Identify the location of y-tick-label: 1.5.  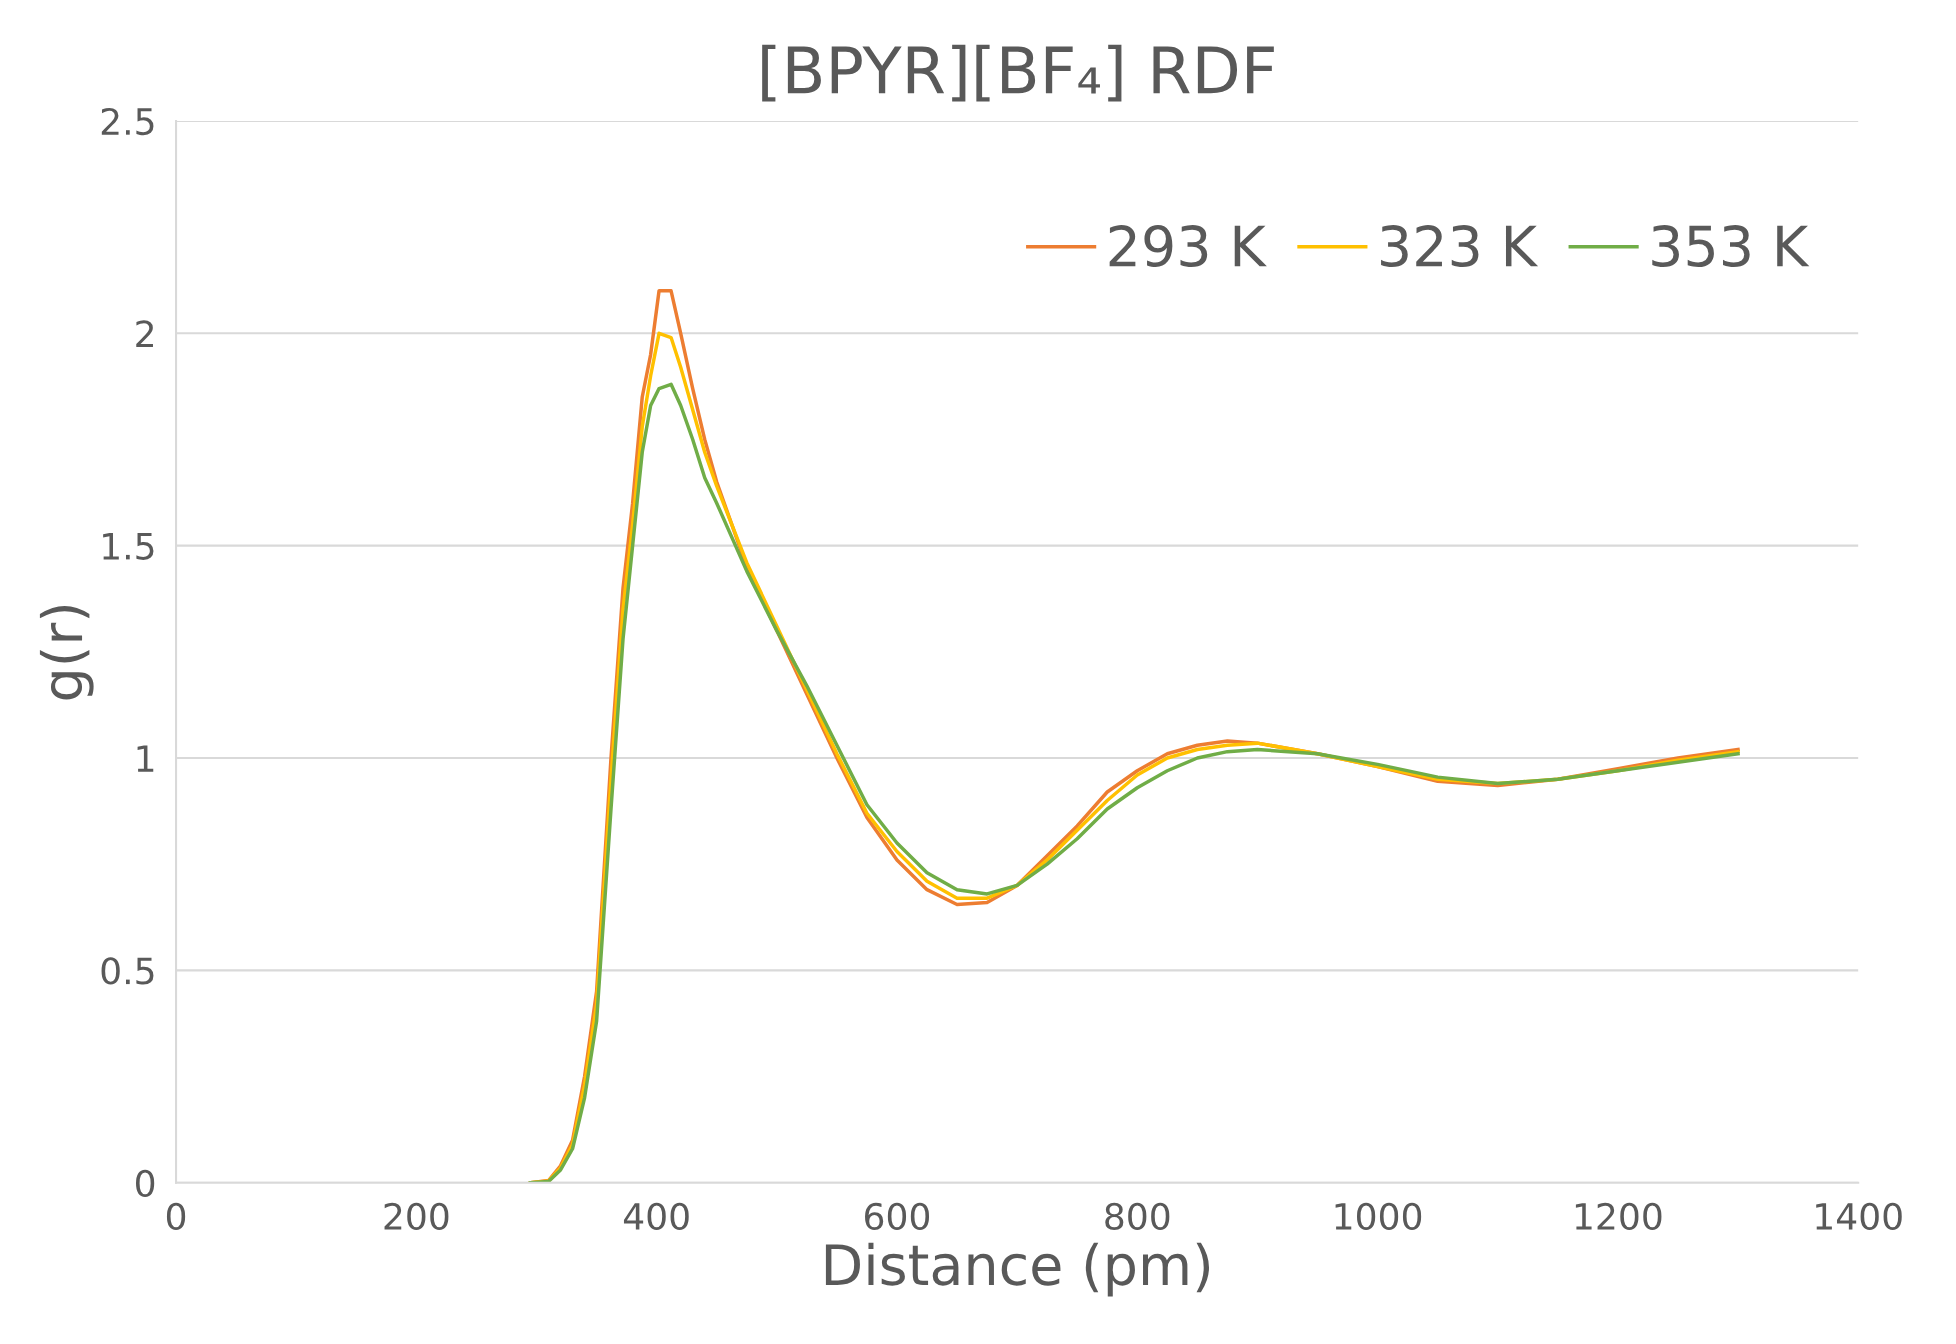
(128, 546).